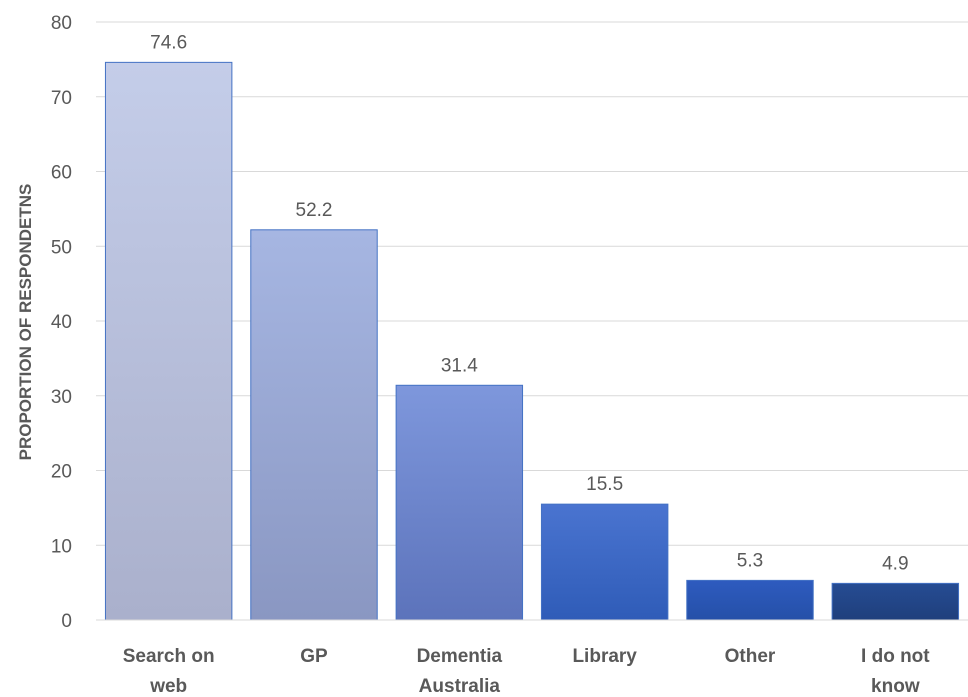 This screenshot has height=697, width=968. Describe the element at coordinates (314, 210) in the screenshot. I see `data-label: 52.2` at that location.